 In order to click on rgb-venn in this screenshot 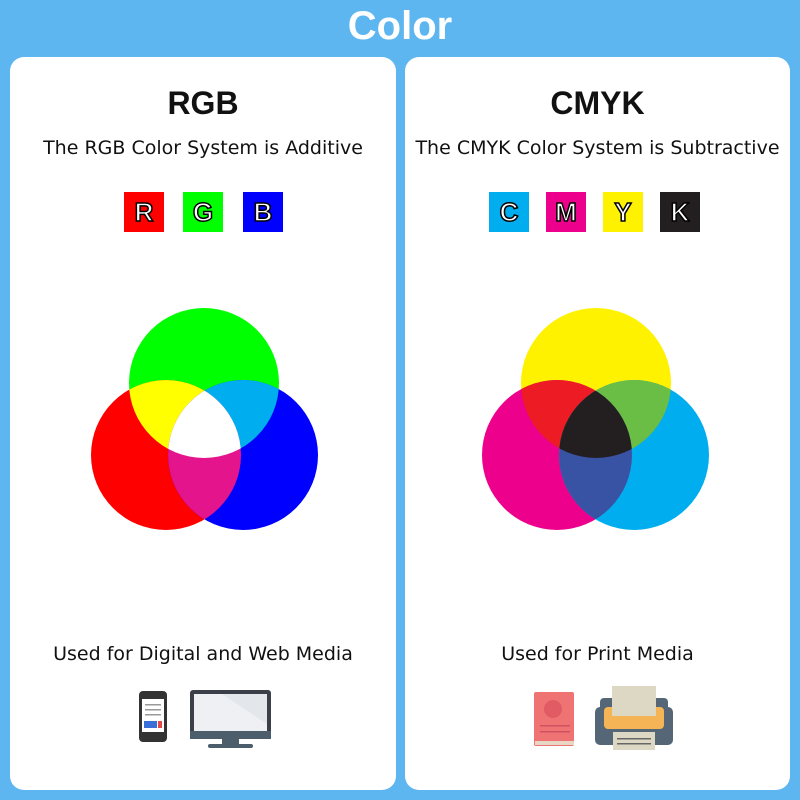, I will do `click(204, 419)`.